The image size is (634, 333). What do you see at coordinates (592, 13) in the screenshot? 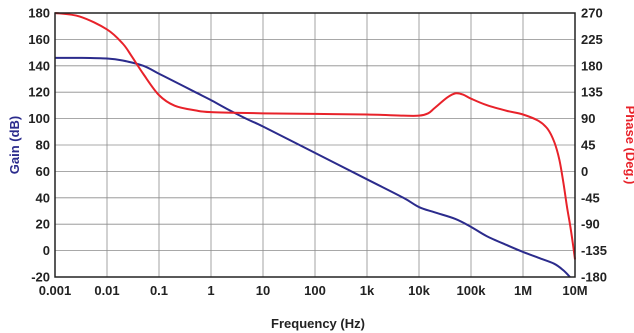
I see `y-right-tick-label: 270` at bounding box center [592, 13].